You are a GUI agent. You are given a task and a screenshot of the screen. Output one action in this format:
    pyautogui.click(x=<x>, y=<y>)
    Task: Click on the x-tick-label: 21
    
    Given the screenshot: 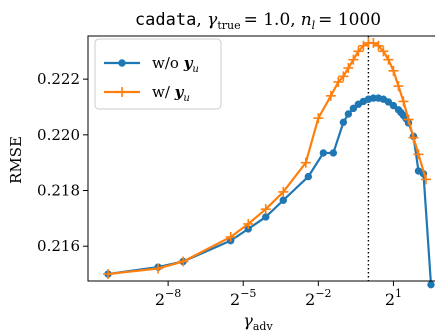 What is the action you would take?
    pyautogui.click(x=393, y=298)
    